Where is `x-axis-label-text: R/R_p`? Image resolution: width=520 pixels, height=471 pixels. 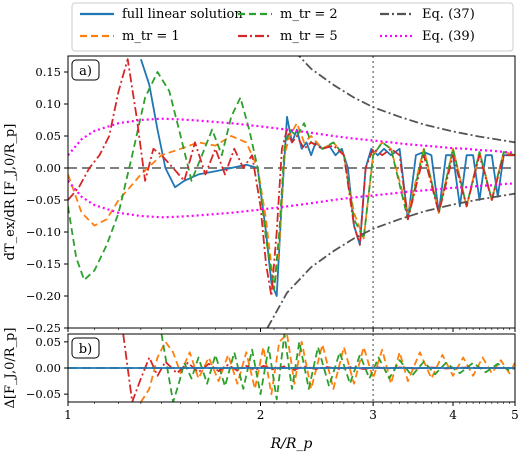
x-axis-label-text: R/R_p is located at coordinates (291, 444).